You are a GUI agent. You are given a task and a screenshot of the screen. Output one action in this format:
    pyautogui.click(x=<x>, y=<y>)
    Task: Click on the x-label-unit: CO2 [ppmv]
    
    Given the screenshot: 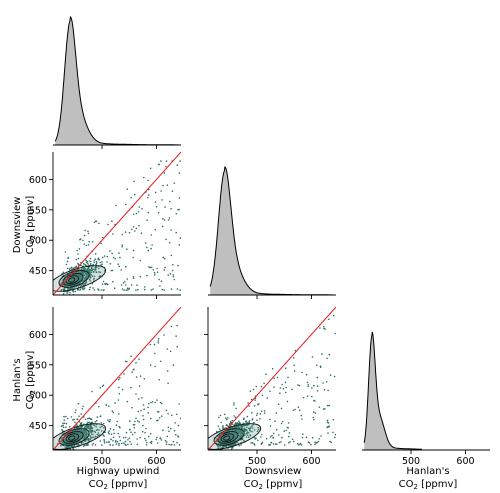 What is the action you would take?
    pyautogui.click(x=273, y=485)
    